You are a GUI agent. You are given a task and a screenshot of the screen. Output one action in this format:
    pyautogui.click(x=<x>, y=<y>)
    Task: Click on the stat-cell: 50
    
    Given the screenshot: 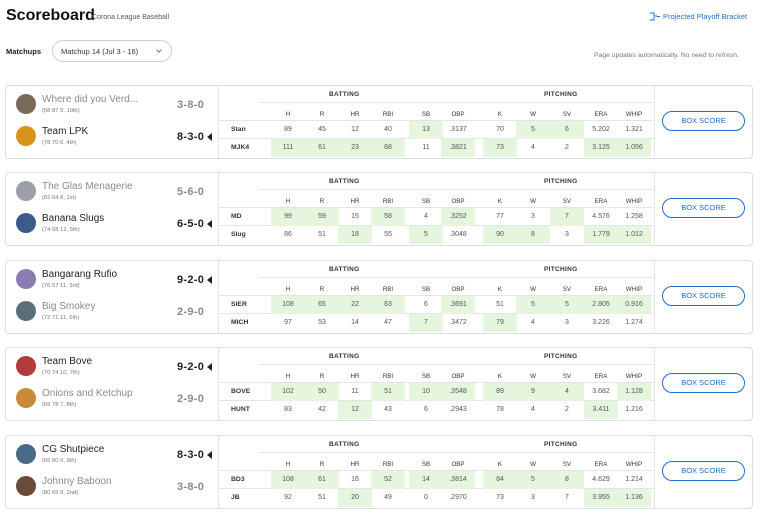 What is the action you would take?
    pyautogui.click(x=322, y=392)
    